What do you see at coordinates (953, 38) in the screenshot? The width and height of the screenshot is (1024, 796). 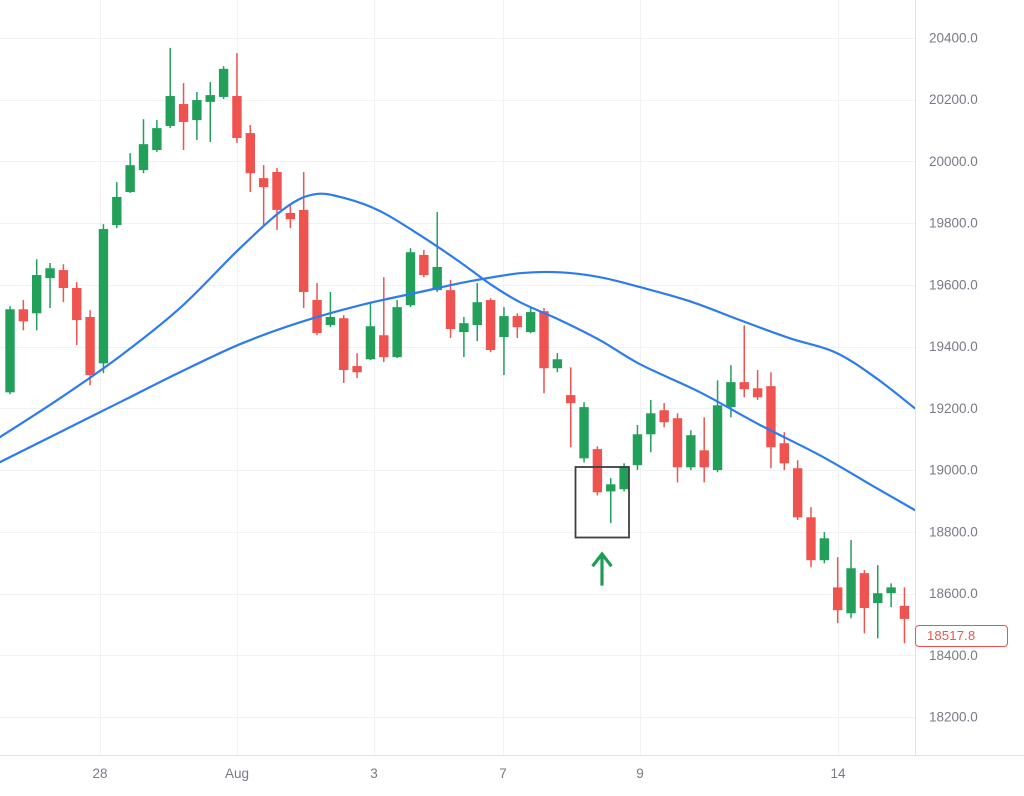 I see `y-axis-tick-label: 20400.0` at bounding box center [953, 38].